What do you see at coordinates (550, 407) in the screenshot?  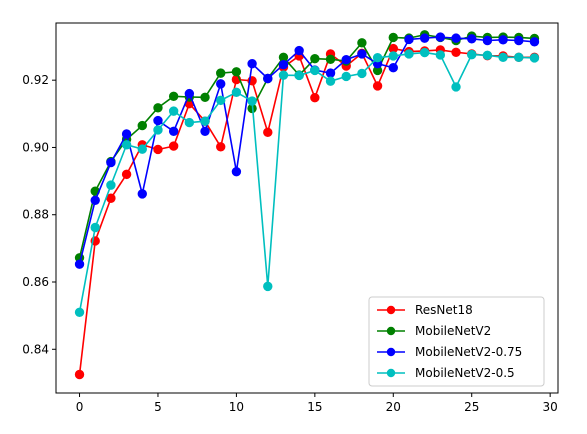 I see `x-tick-label: 30` at bounding box center [550, 407].